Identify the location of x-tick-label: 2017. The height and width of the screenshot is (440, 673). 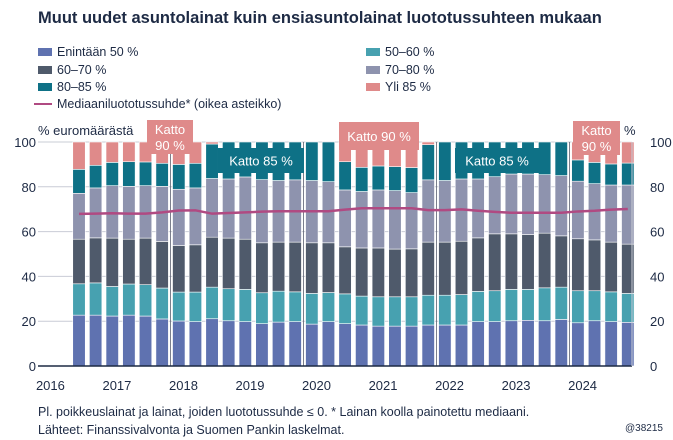
(116, 385).